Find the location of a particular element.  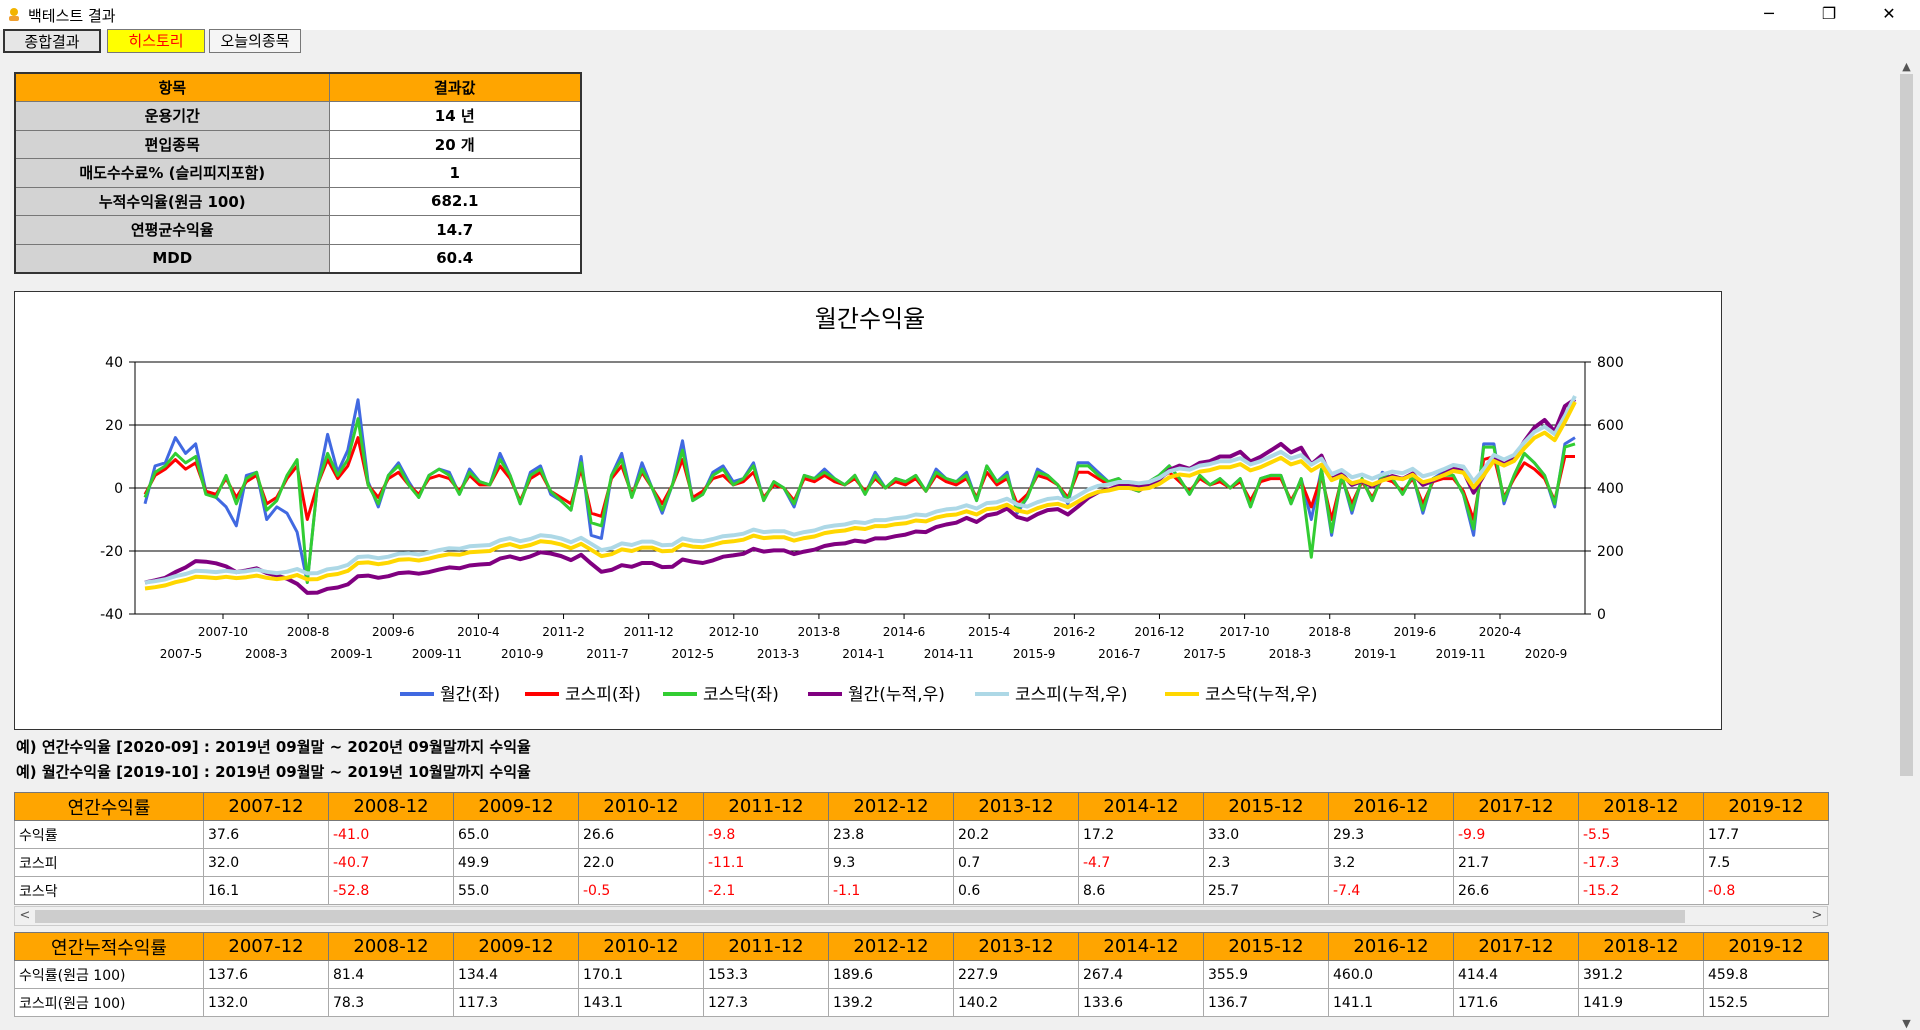

cumulative-cell: 78.3 is located at coordinates (391, 1002).